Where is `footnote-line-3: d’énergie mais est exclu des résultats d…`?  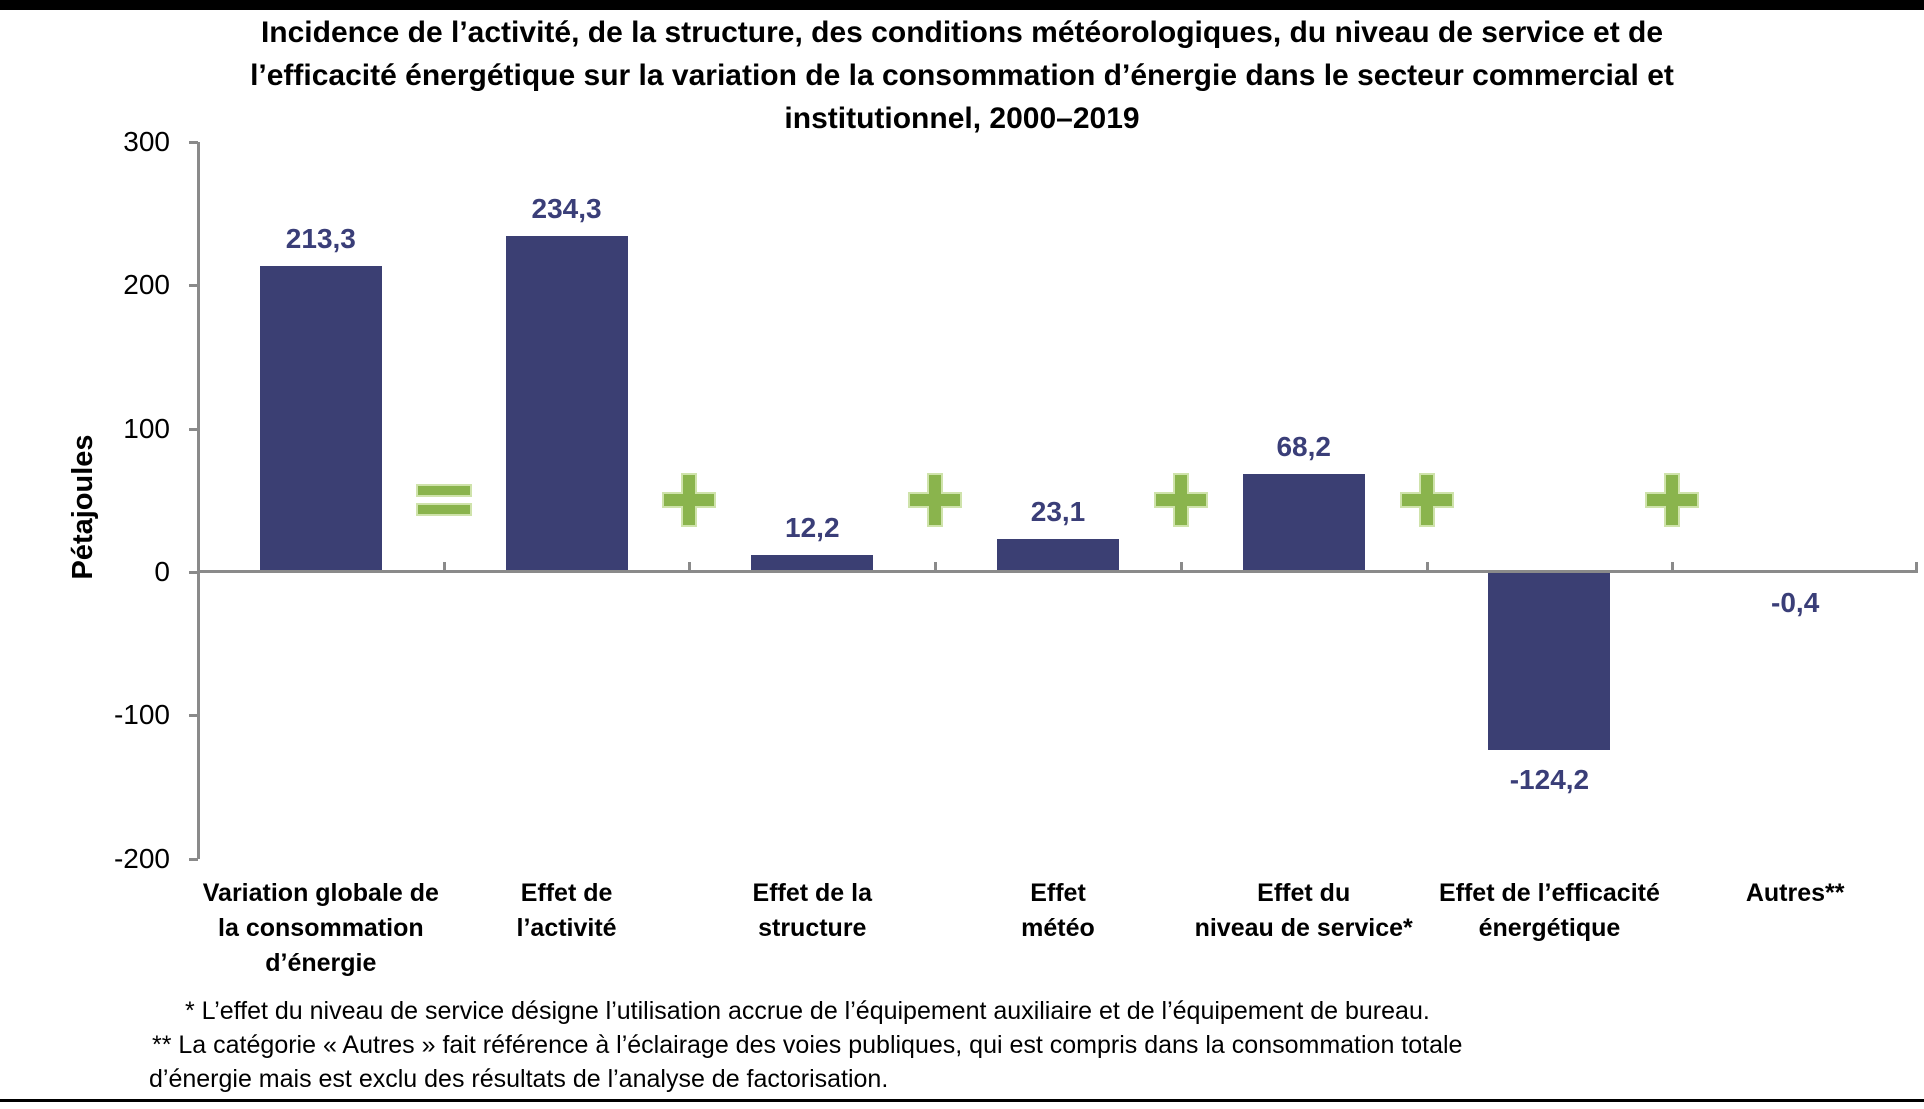
footnote-line-3: d’énergie mais est exclu des résultats d… is located at coordinates (519, 1079).